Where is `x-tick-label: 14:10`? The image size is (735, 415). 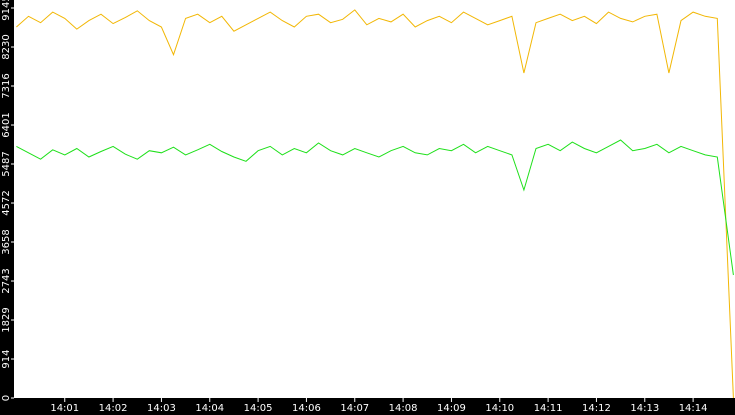 x-tick-label: 14:10 is located at coordinates (499, 408).